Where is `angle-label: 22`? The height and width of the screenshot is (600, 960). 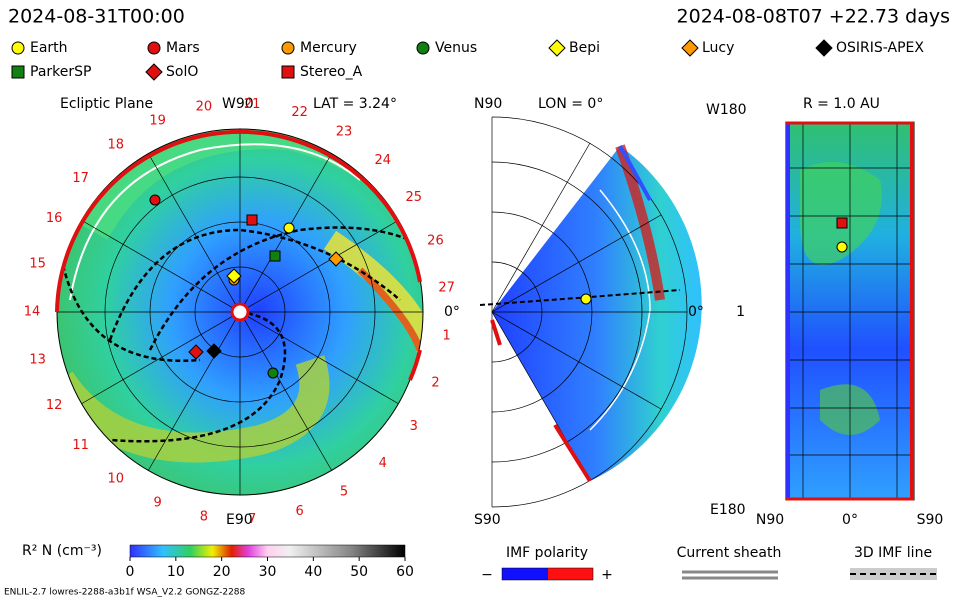
angle-label: 22 is located at coordinates (299, 112).